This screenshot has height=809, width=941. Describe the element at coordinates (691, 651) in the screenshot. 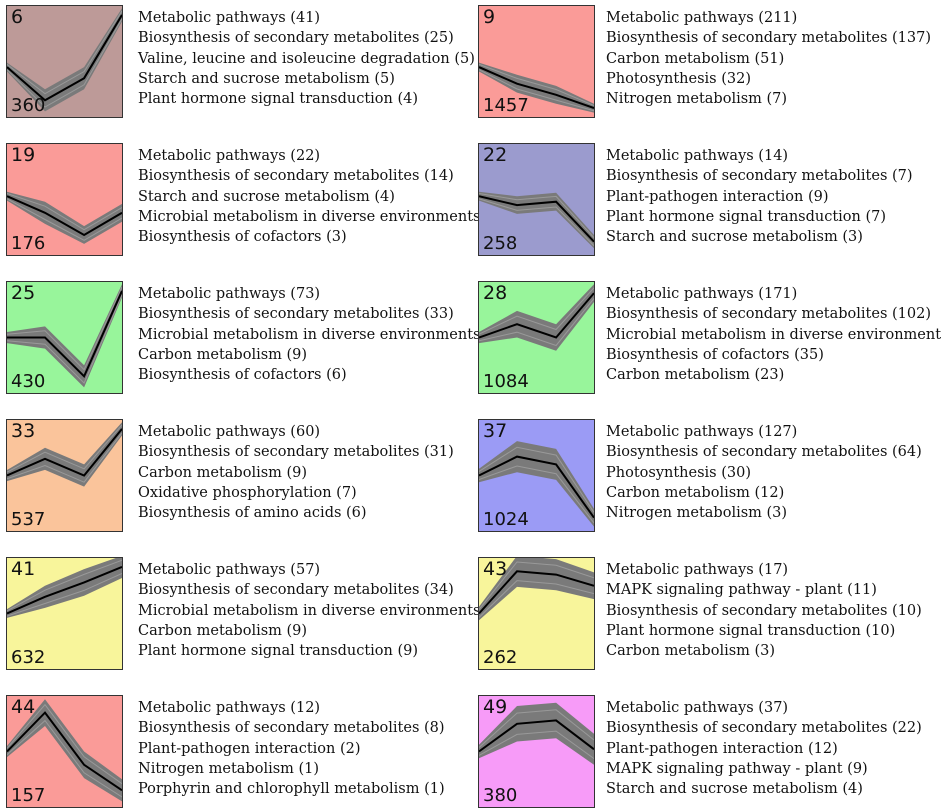

I see `pathway-item: Carbon metabolism (3)` at that location.